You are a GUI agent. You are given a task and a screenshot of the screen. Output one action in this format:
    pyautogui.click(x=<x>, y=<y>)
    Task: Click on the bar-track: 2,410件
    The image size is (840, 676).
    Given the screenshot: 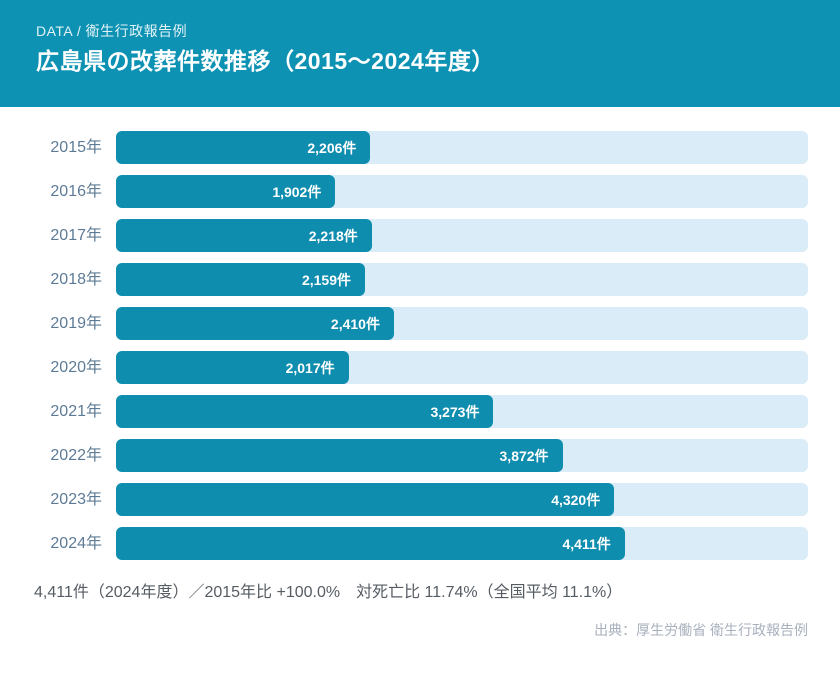 What is the action you would take?
    pyautogui.click(x=462, y=323)
    